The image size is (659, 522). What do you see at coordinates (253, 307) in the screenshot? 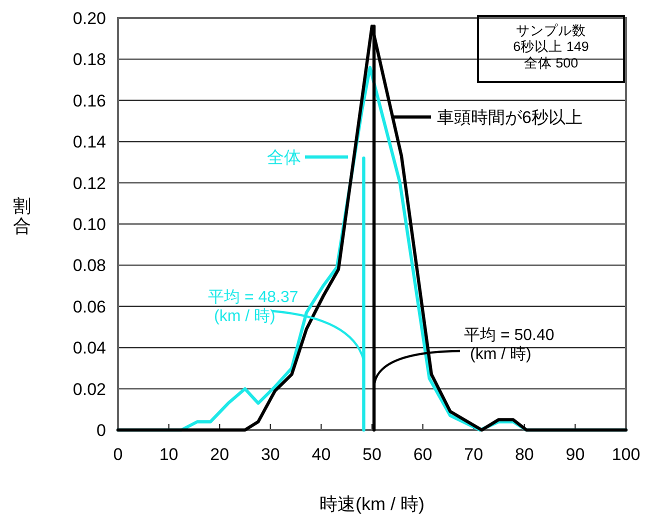
I see `annotation: 平均 = 48.37 (km / 時)` at bounding box center [253, 307].